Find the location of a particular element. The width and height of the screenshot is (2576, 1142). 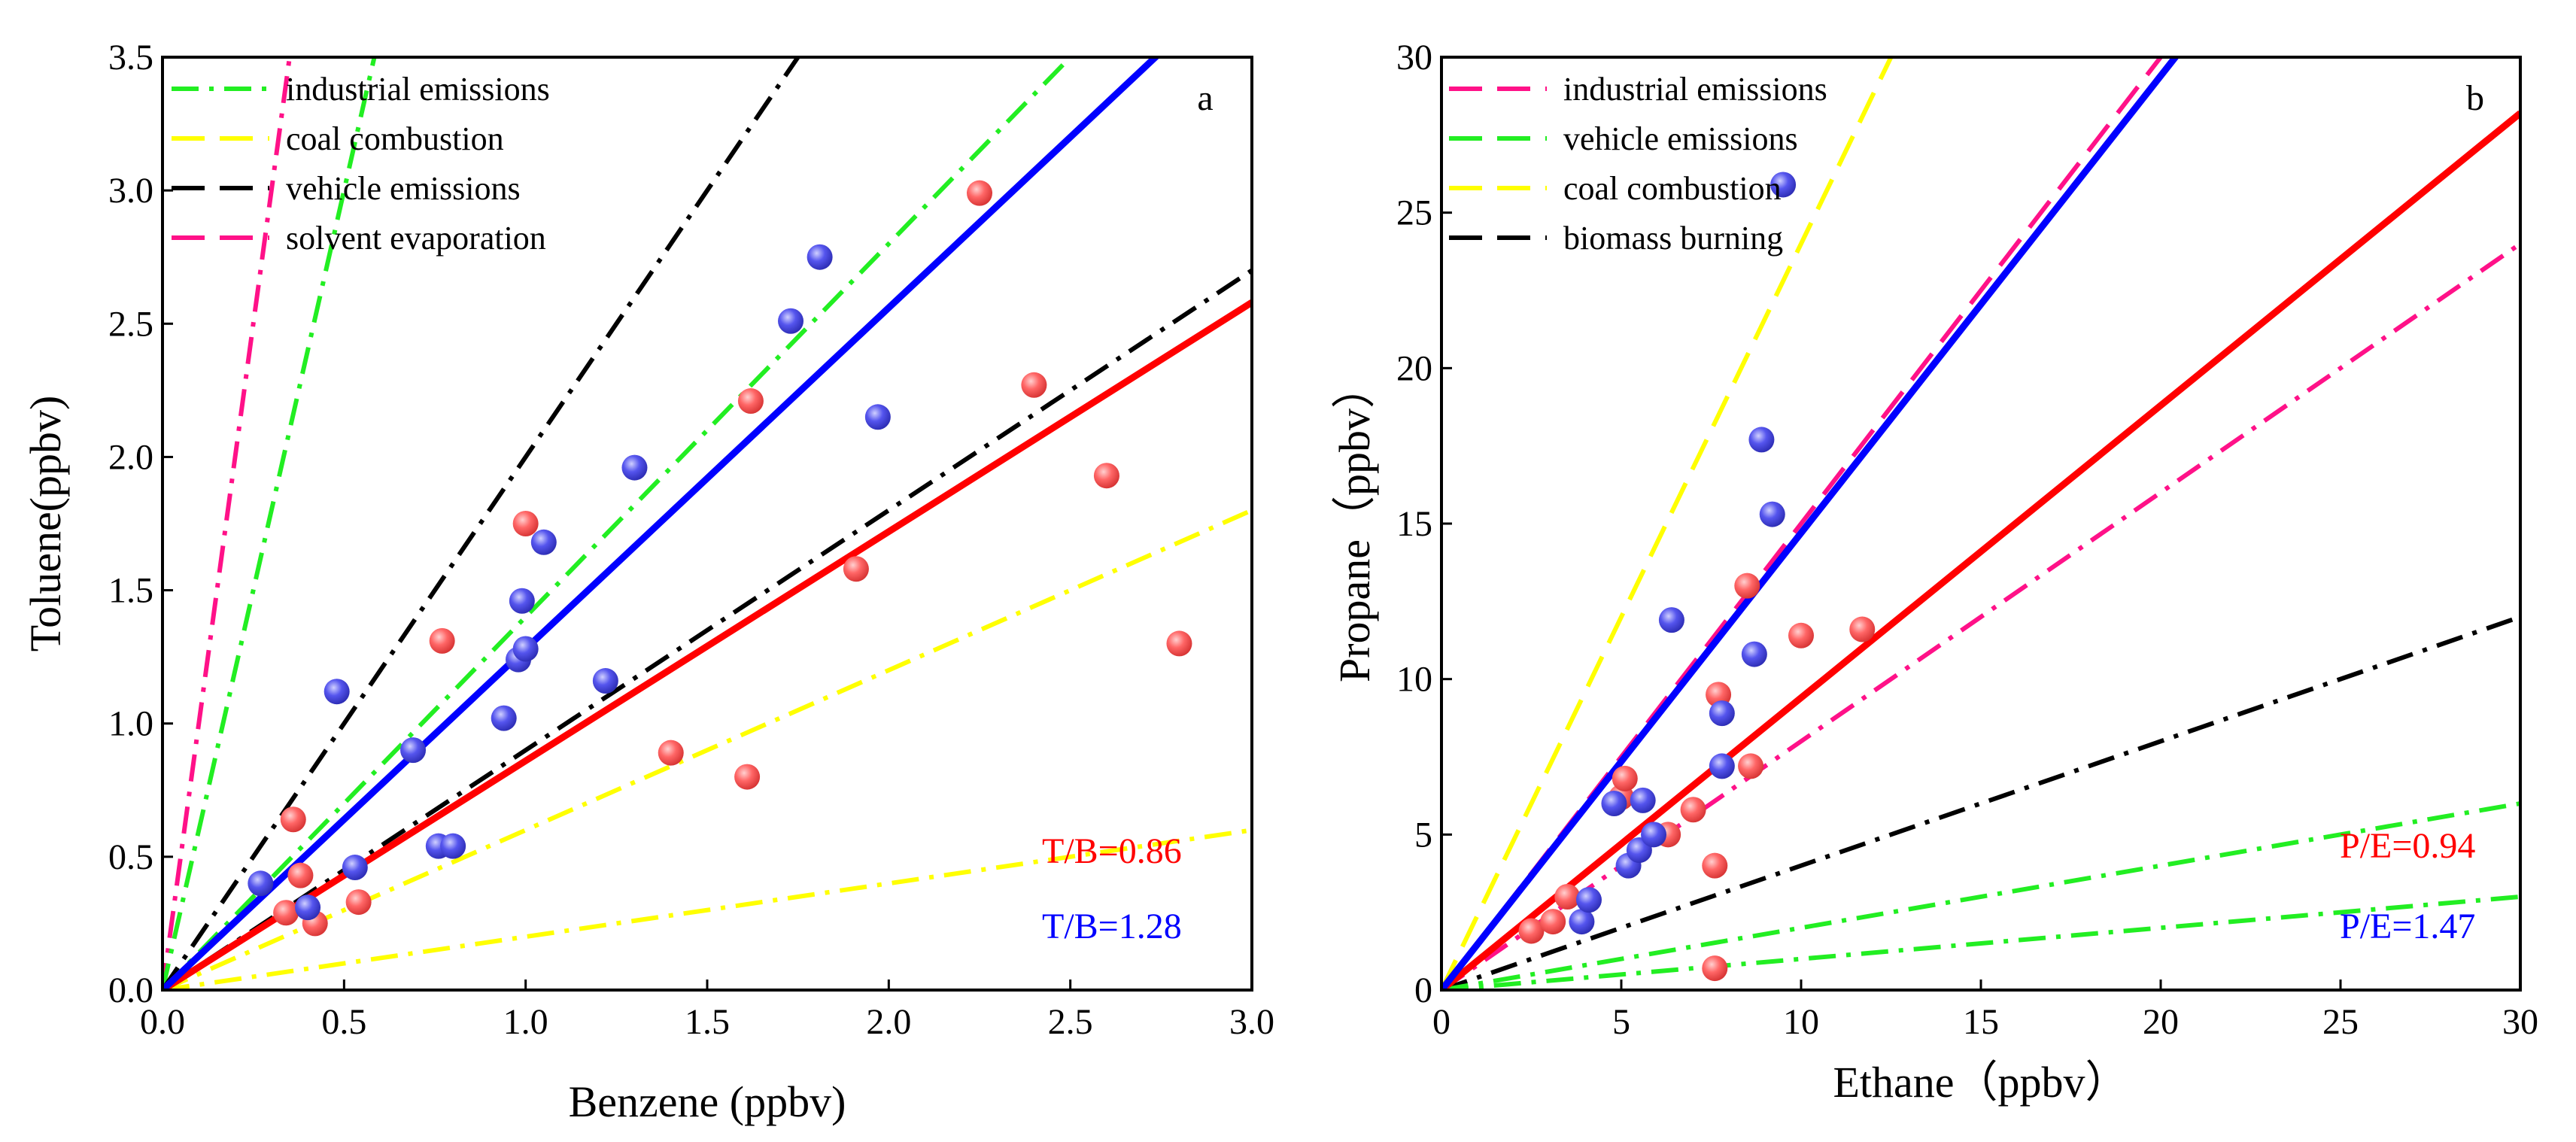

x-tick-label: 3.0 is located at coordinates (1251, 1022).